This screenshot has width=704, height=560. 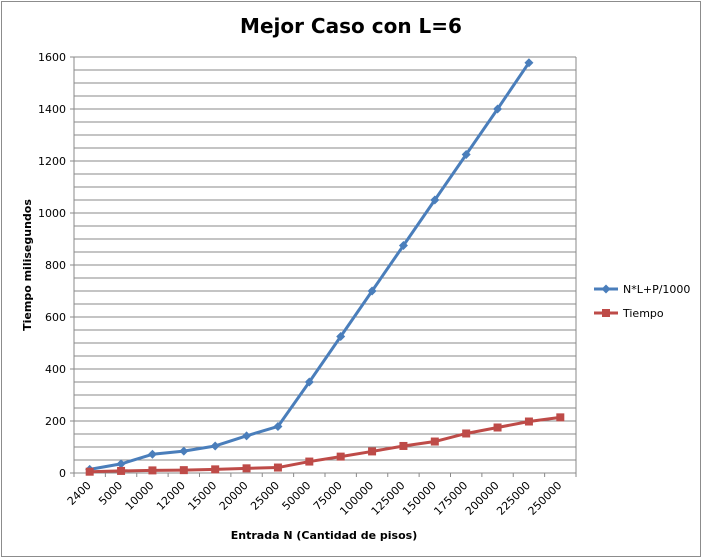 I want to click on legend-item: N*L+P/1000, so click(x=642, y=289).